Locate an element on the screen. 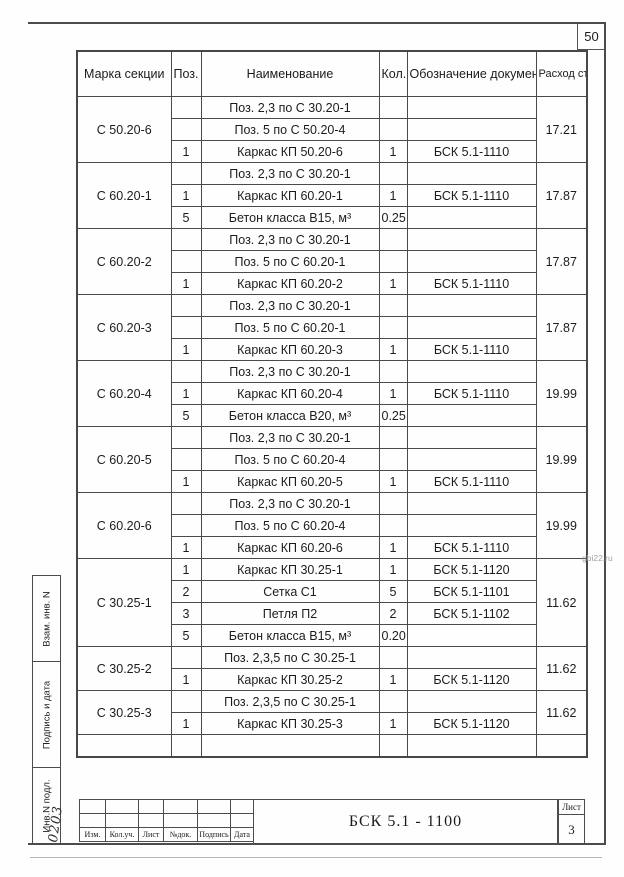 The image size is (624, 877). cell-qty: 0.25 is located at coordinates (393, 415).